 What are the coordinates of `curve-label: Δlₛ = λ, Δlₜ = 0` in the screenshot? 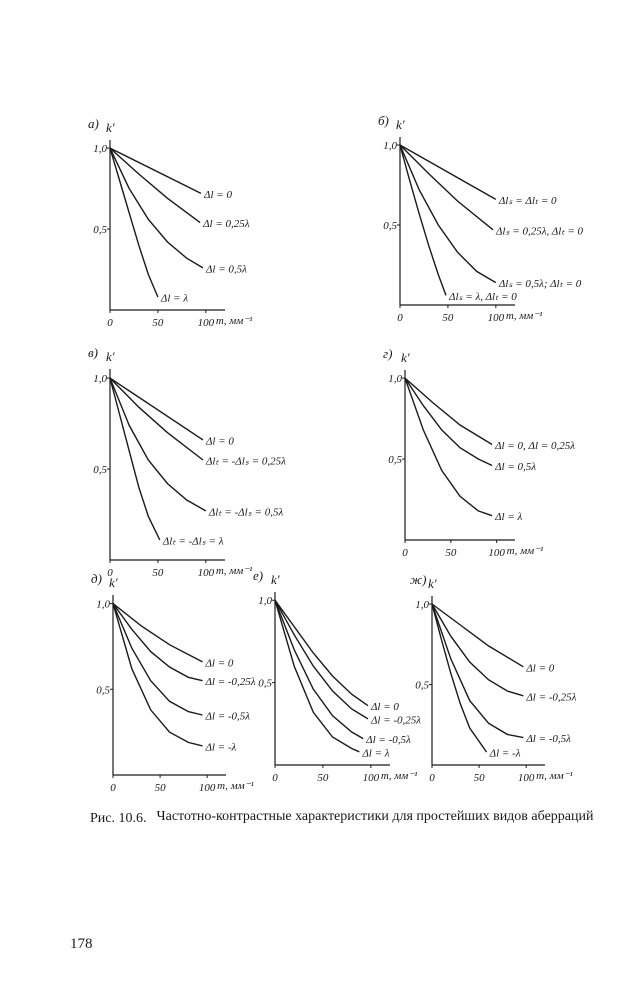 It's located at (482, 297).